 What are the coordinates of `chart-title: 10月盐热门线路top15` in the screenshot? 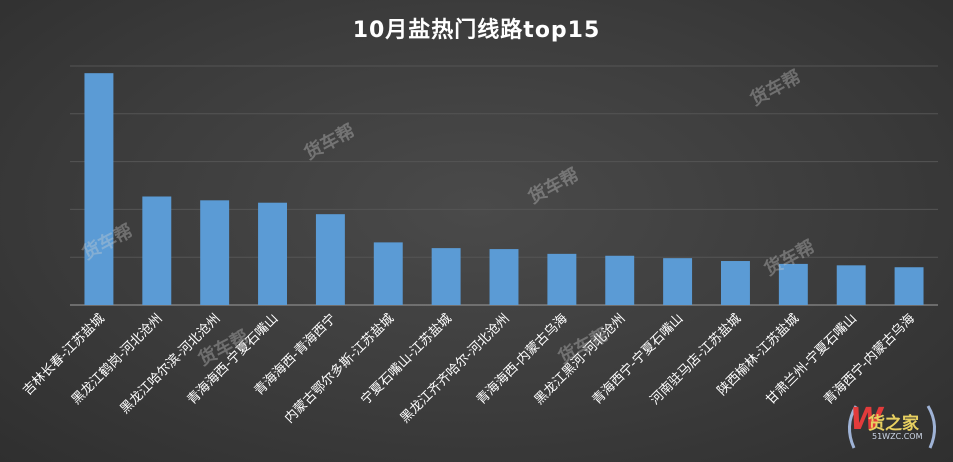 It's located at (476, 30).